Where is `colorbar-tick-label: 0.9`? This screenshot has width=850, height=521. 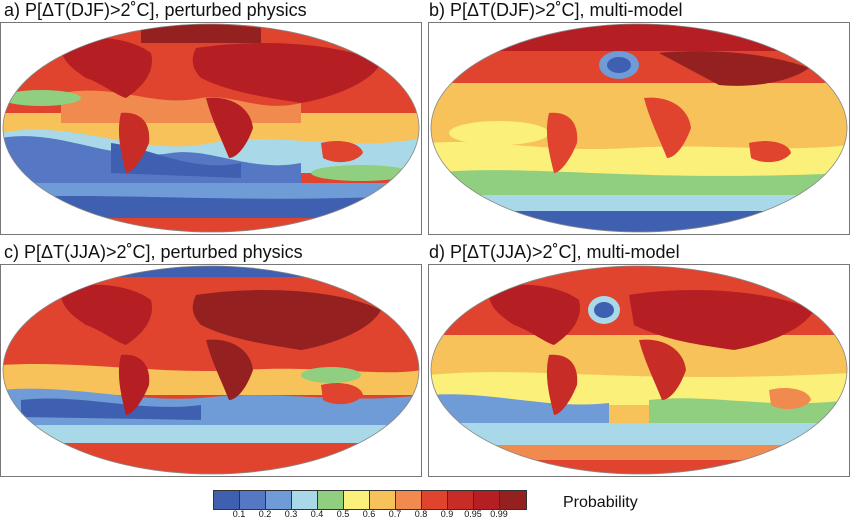
colorbar-tick-label: 0.9 is located at coordinates (447, 514).